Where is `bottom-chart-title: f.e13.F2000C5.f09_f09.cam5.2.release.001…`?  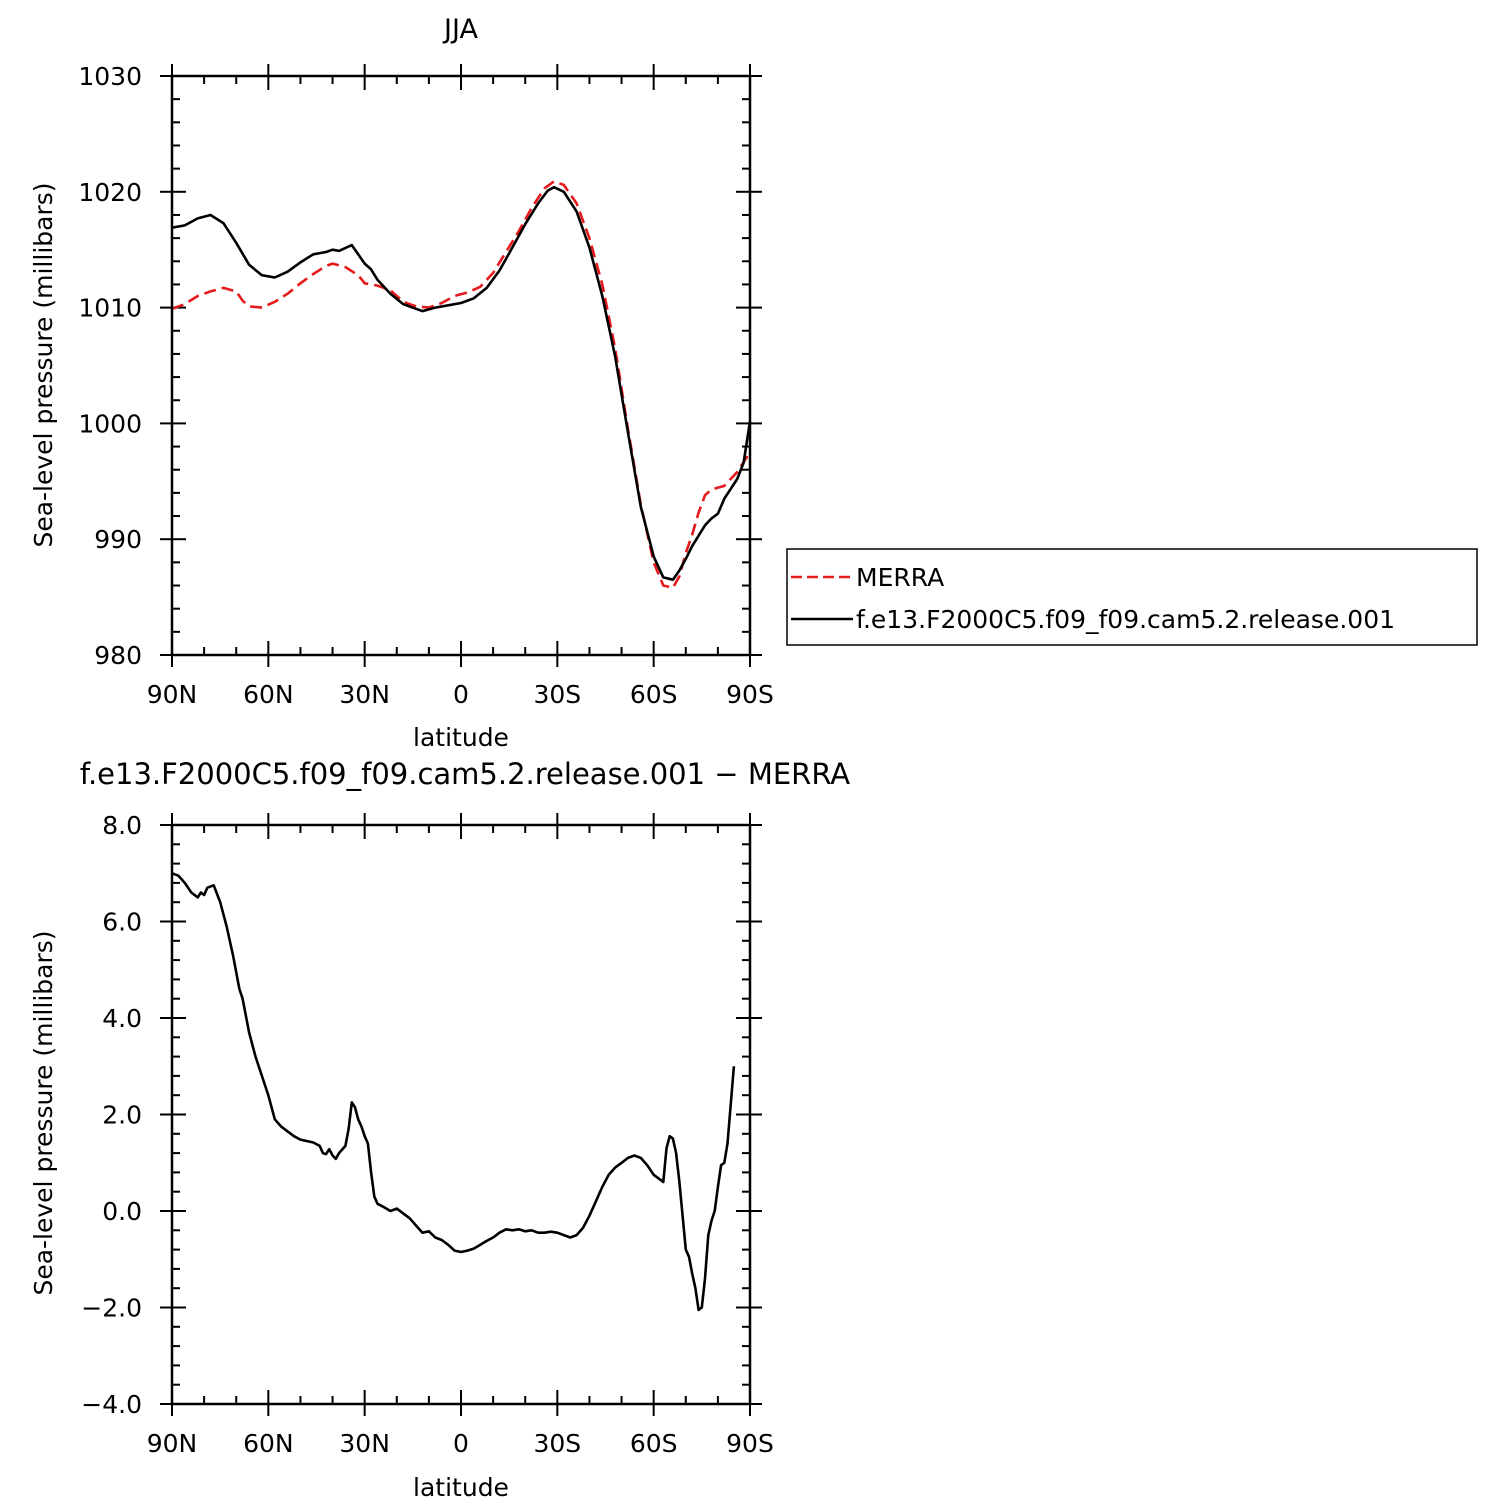 bottom-chart-title: f.e13.F2000C5.f09_f09.cam5.2.release.001… is located at coordinates (465, 774).